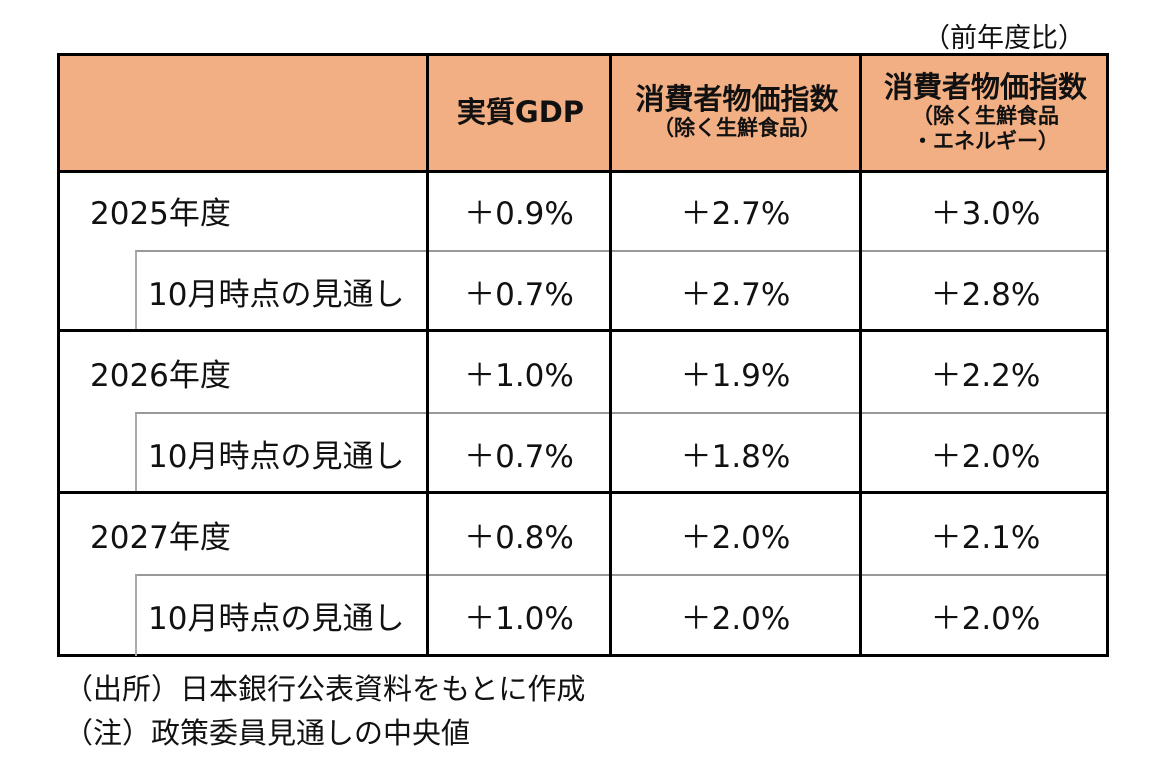  I want to click on value-cell: ＋0.9%, so click(519, 214).